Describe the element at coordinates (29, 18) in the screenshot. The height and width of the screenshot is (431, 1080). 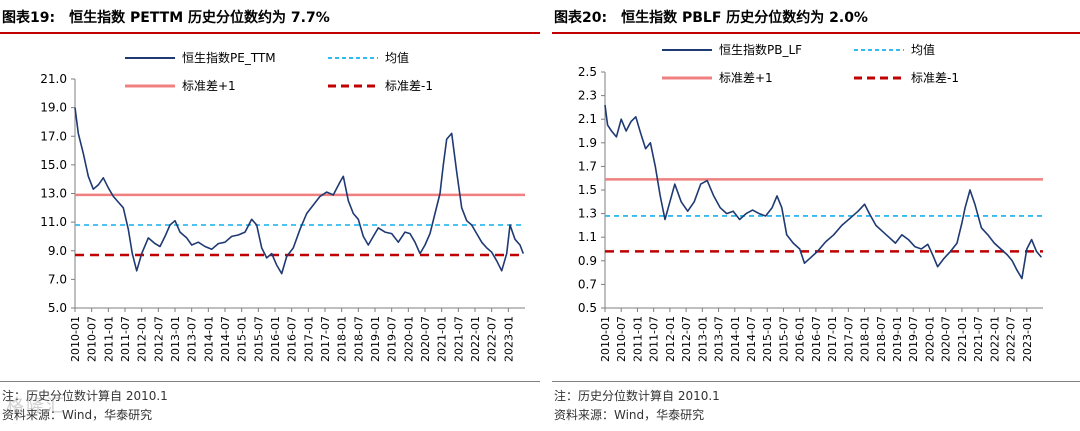
I see `figure-label: 图表19:` at that location.